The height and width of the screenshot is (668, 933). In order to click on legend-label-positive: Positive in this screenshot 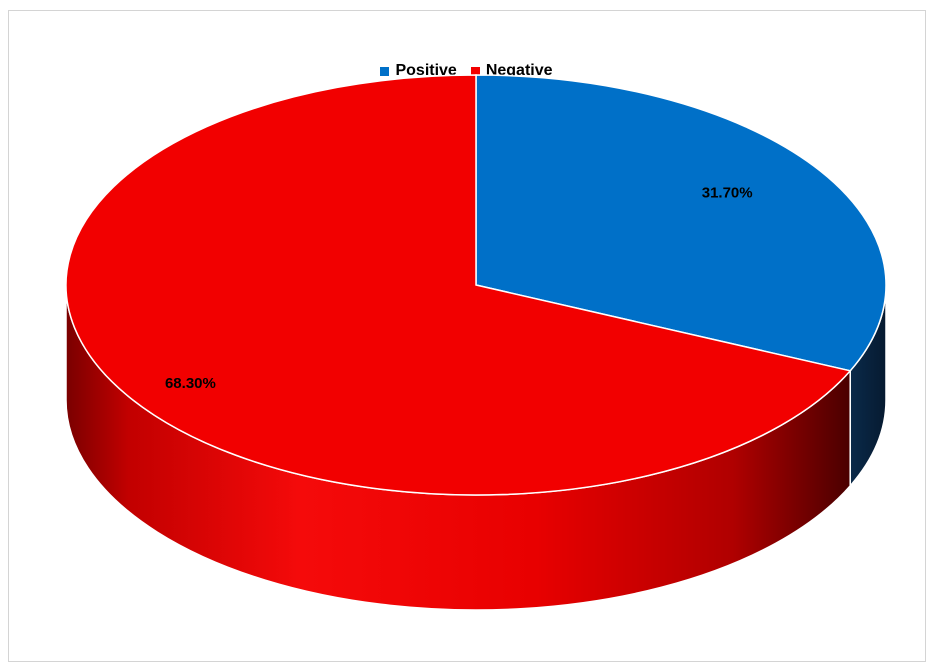, I will do `click(426, 70)`.